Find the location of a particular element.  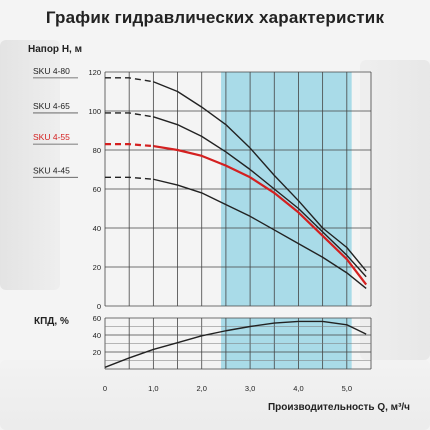

x-tick-label: 4,0 is located at coordinates (298, 388).